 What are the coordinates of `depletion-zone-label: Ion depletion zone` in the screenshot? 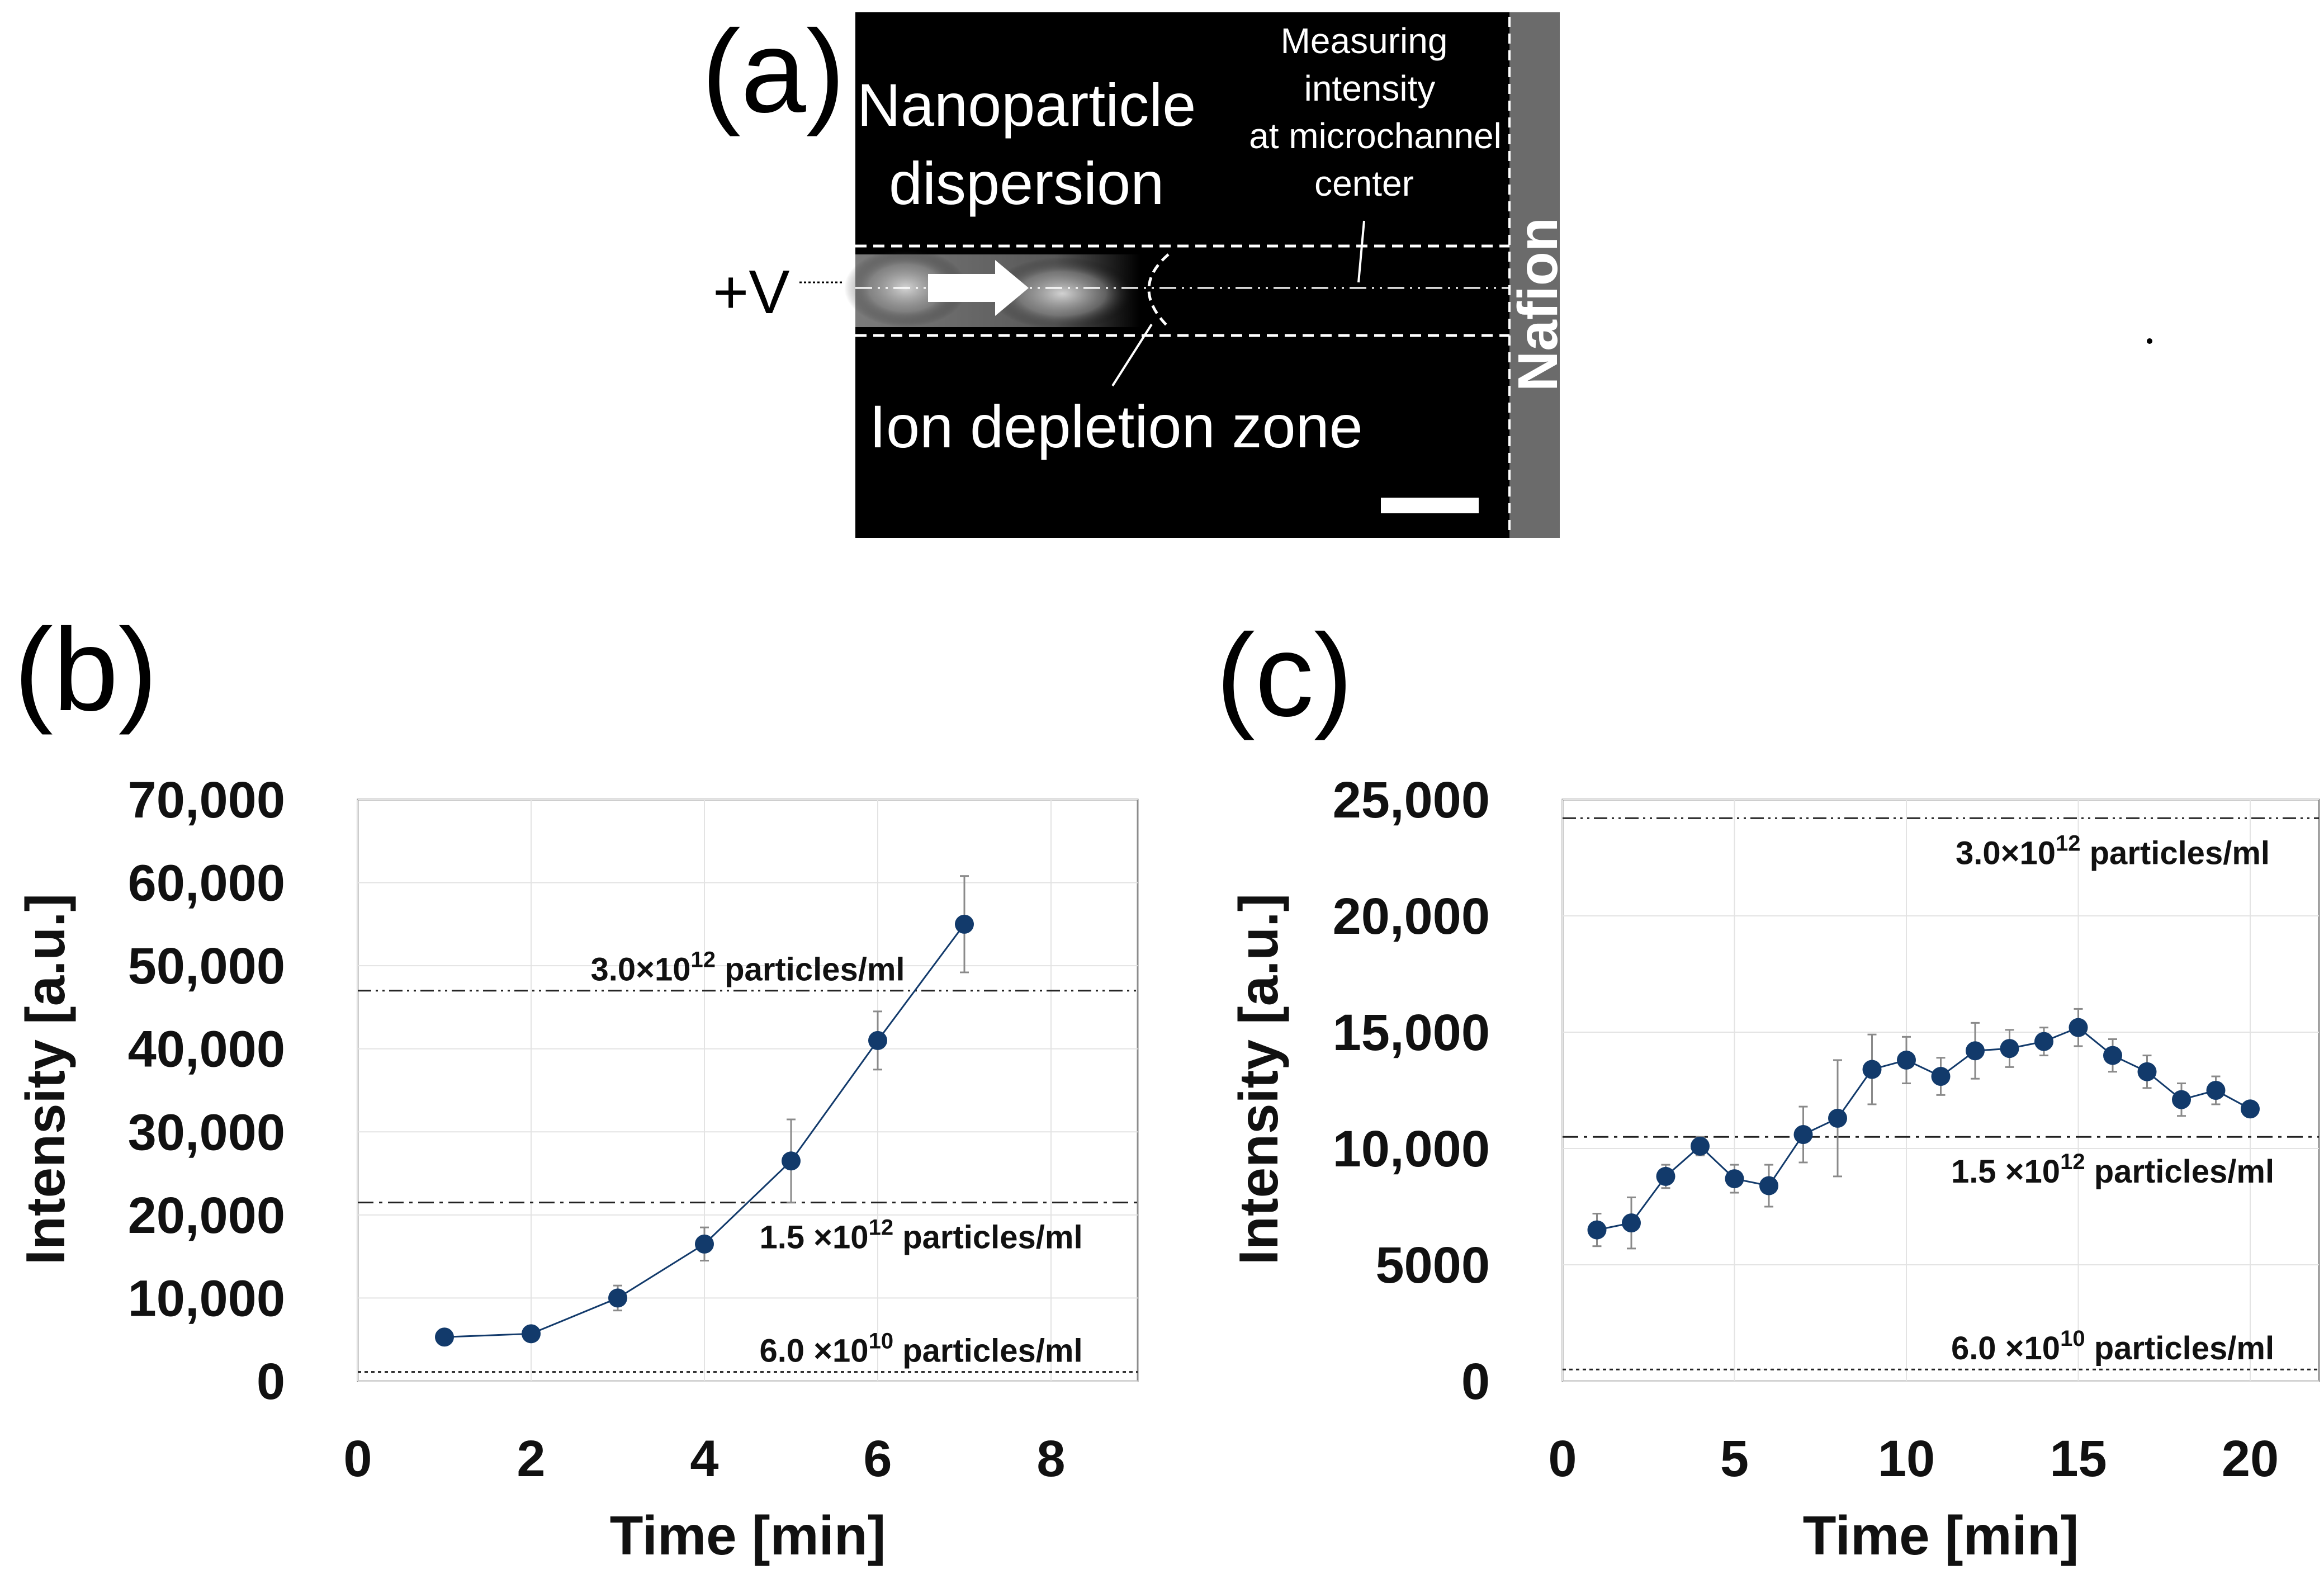 It's located at (1116, 426).